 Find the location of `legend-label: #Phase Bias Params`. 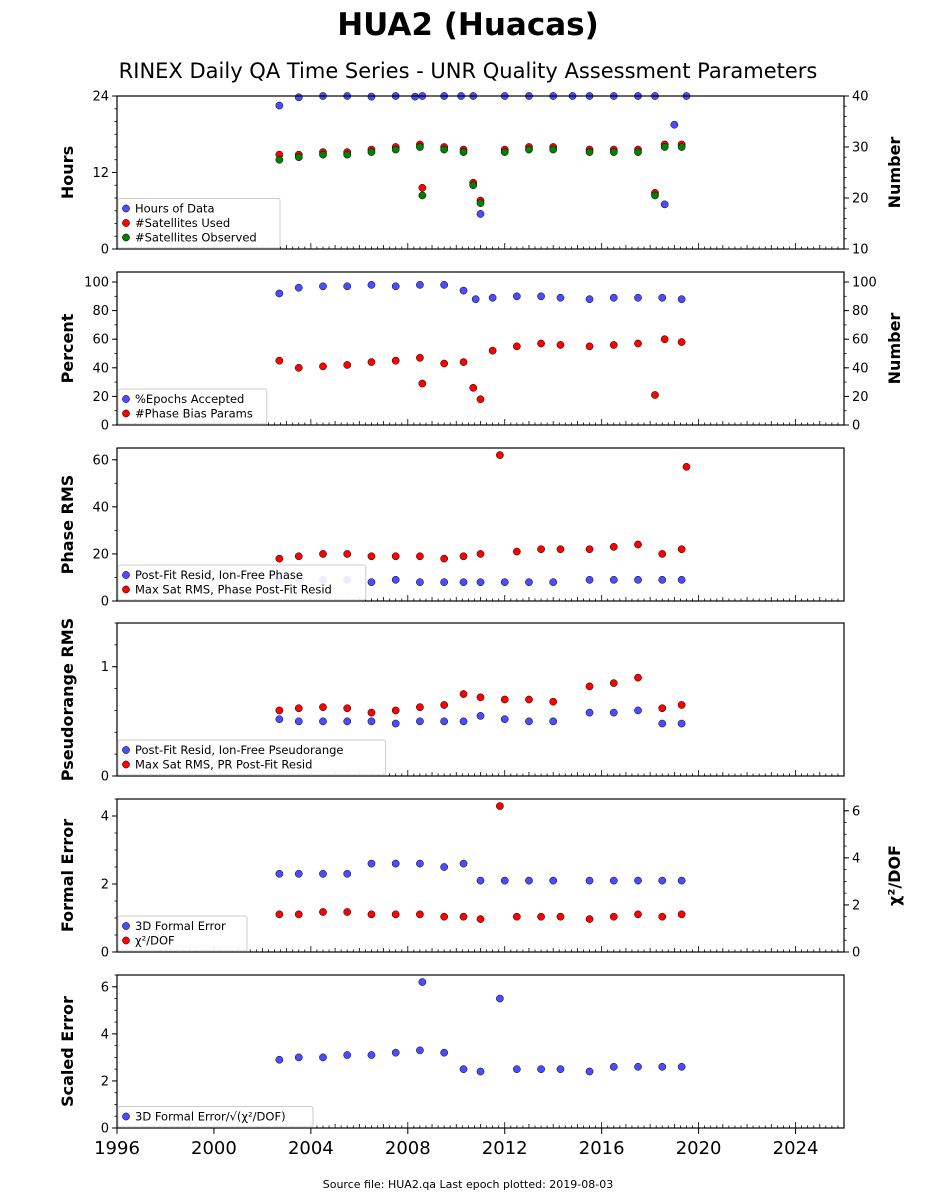

legend-label: #Phase Bias Params is located at coordinates (194, 414).